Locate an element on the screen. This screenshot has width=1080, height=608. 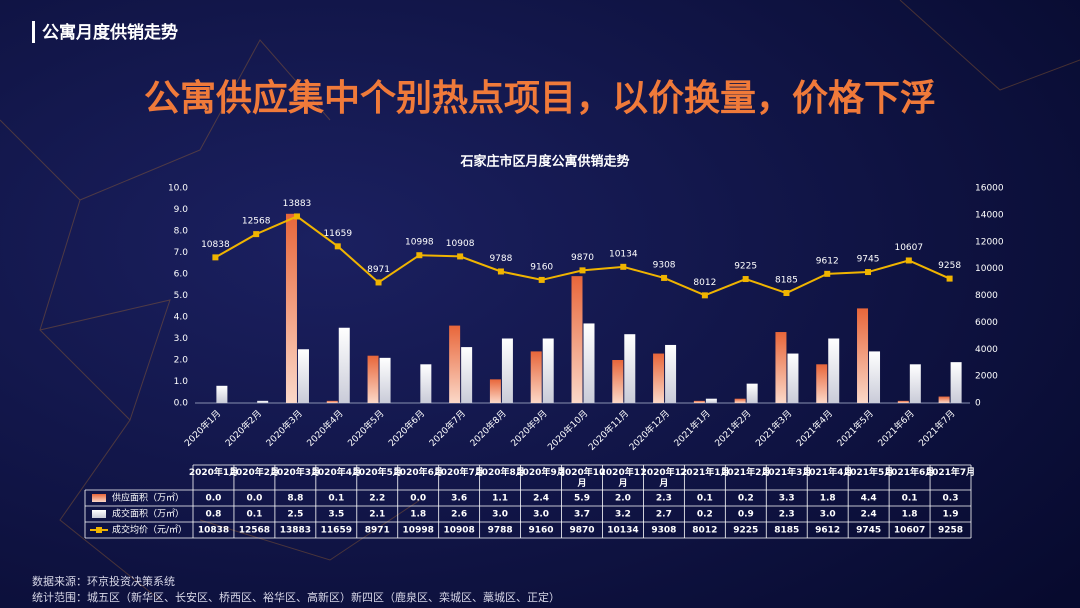
table-header: 2020年8月 is located at coordinates (499, 472).